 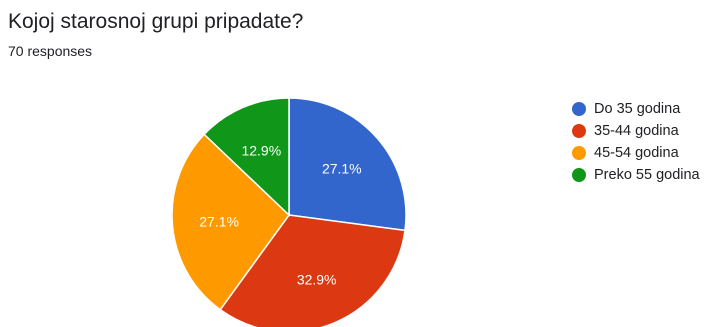 I want to click on legend-item-preko-55: Preko 55 godina, so click(x=636, y=175).